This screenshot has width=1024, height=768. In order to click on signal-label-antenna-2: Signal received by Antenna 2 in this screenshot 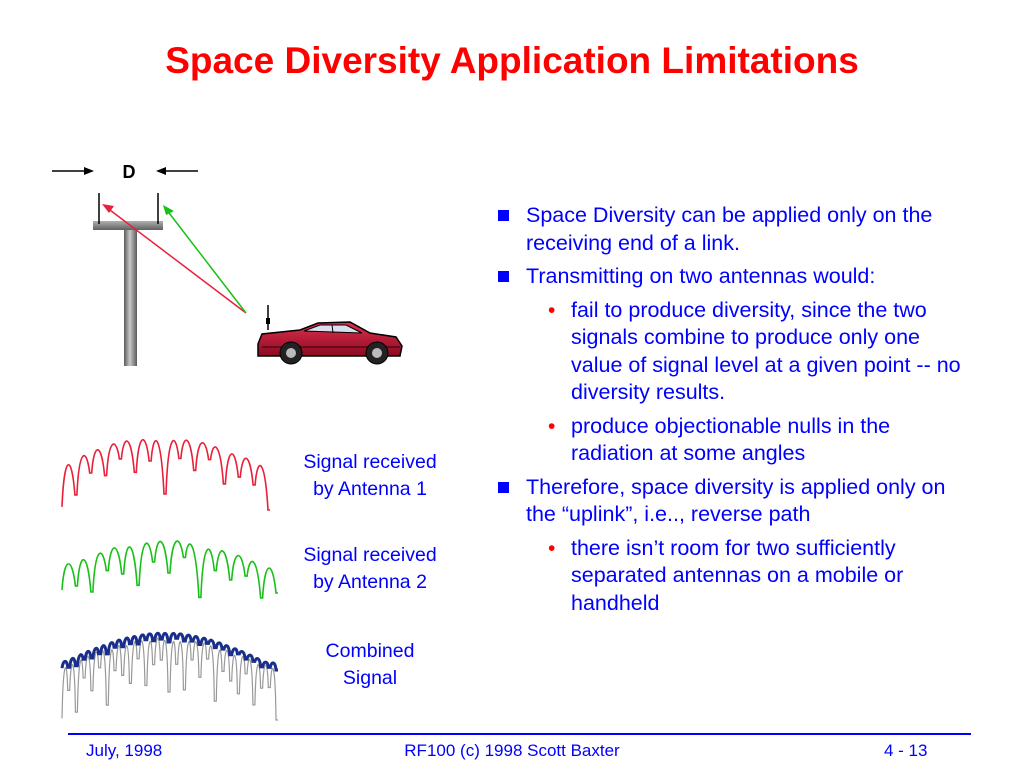, I will do `click(370, 568)`.